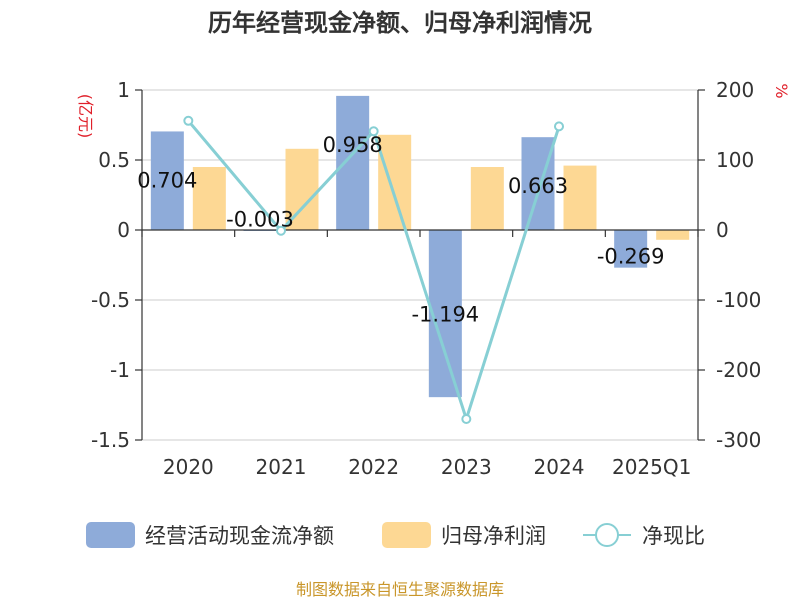 The image size is (800, 600). I want to click on left-tick-label--1-5: -1.5, so click(110, 440).